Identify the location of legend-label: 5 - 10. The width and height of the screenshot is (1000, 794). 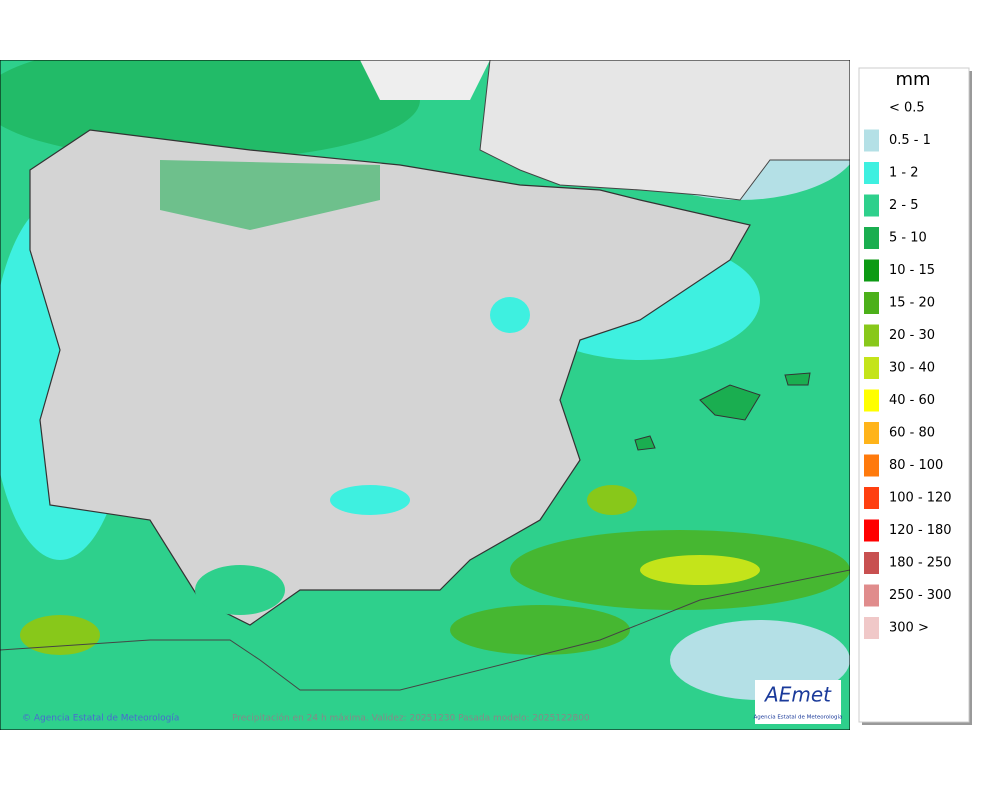
(908, 238).